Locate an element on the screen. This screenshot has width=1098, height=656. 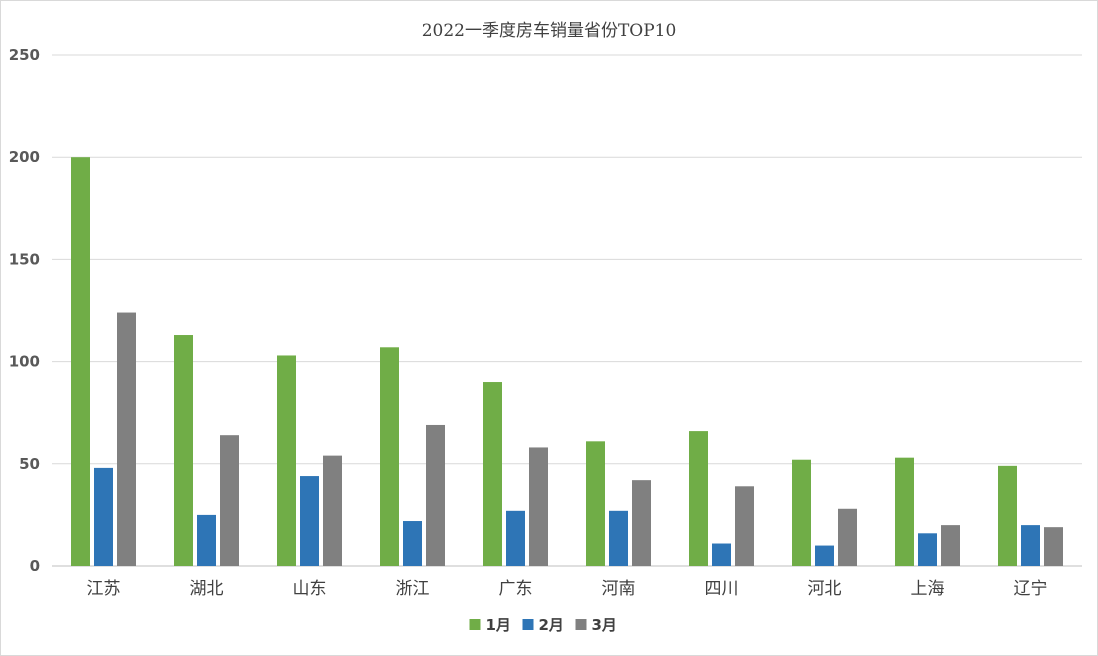
y-tick-label: 200 is located at coordinates (24, 157).